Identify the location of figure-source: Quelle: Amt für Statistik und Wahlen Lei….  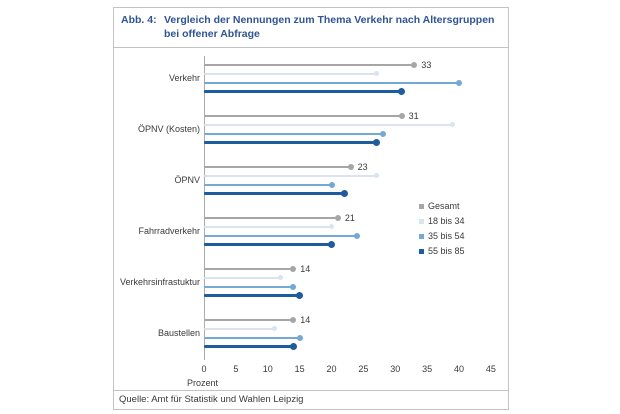
(311, 399).